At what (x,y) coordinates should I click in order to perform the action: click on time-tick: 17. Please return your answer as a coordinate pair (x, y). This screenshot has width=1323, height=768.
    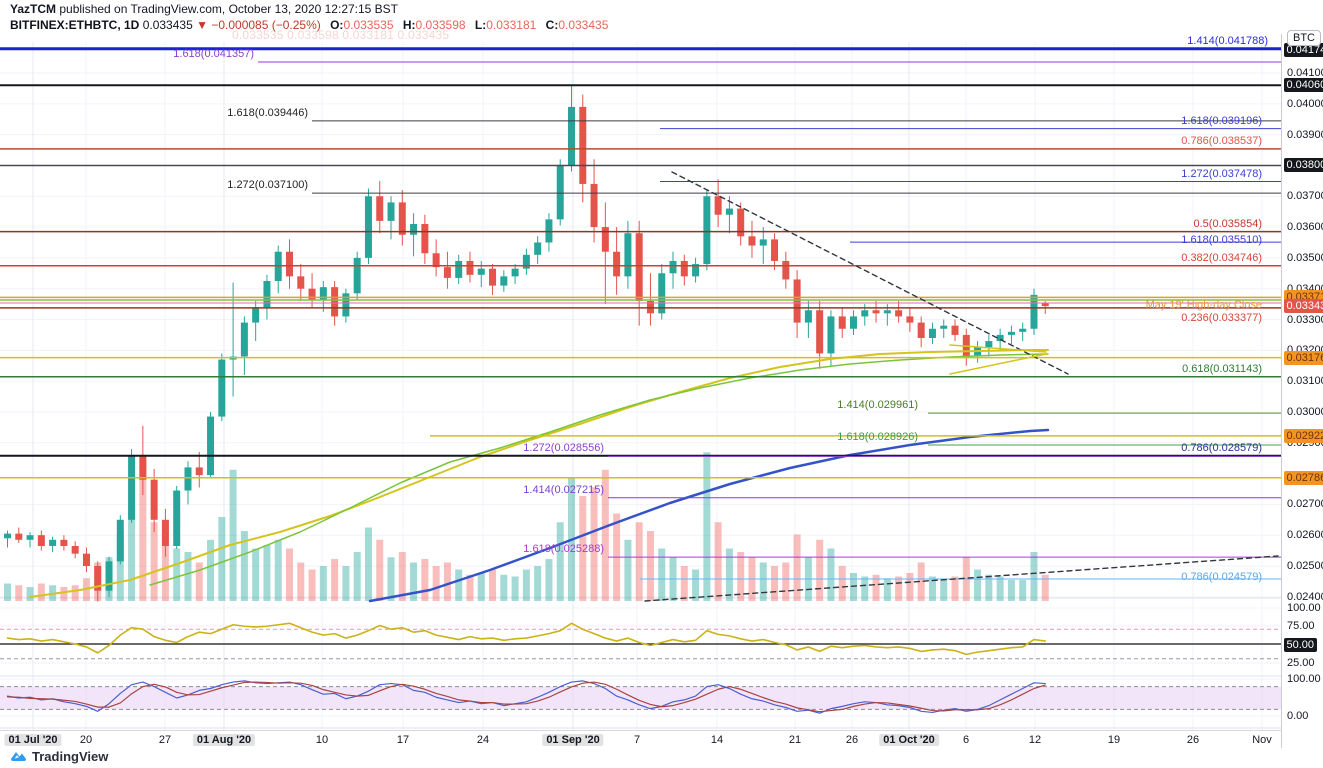
    Looking at the image, I should click on (403, 740).